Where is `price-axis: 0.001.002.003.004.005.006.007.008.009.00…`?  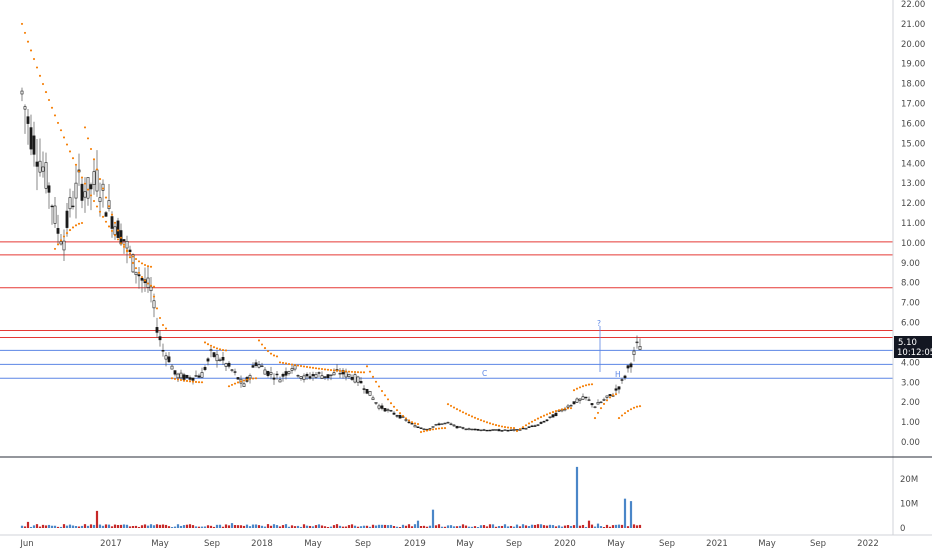 price-axis: 0.001.002.003.004.005.006.007.008.009.00… is located at coordinates (913, 224).